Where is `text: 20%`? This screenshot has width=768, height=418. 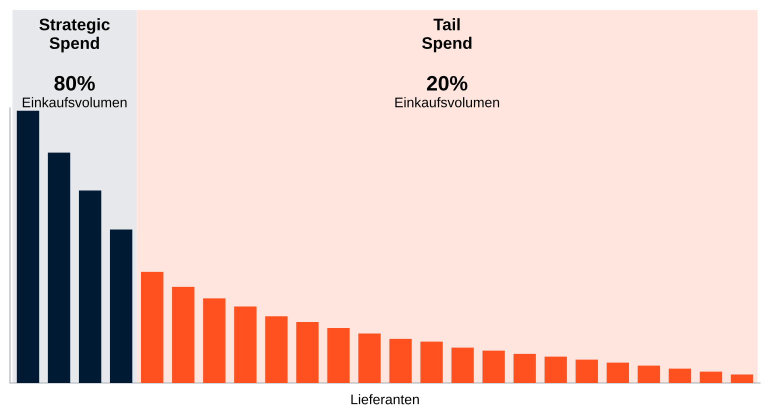 text: 20% is located at coordinates (447, 83).